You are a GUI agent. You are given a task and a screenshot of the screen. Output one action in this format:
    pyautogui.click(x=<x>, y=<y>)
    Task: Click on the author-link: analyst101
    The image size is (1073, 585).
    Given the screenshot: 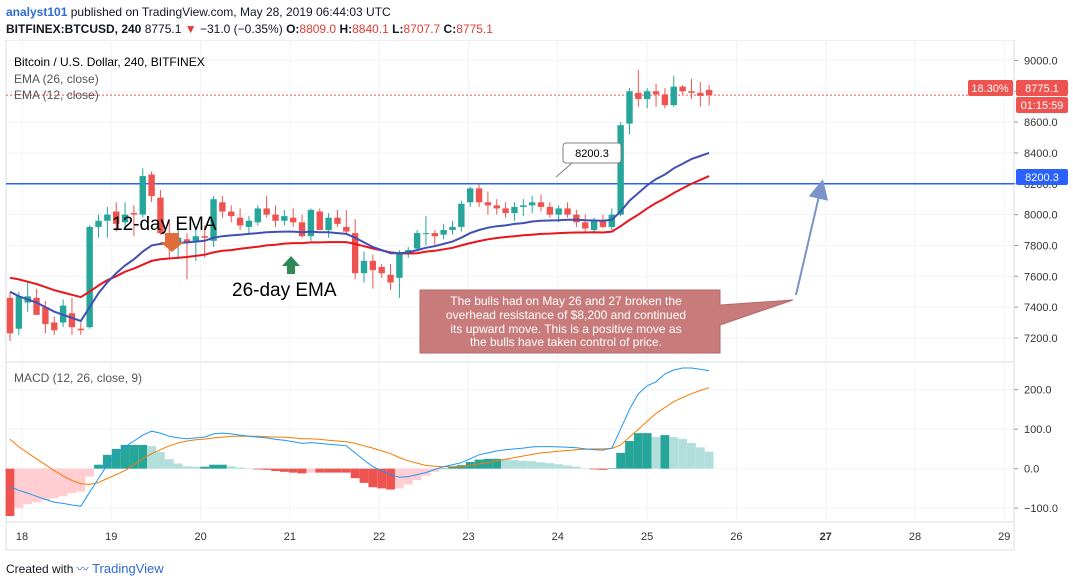 What is the action you would take?
    pyautogui.click(x=37, y=12)
    